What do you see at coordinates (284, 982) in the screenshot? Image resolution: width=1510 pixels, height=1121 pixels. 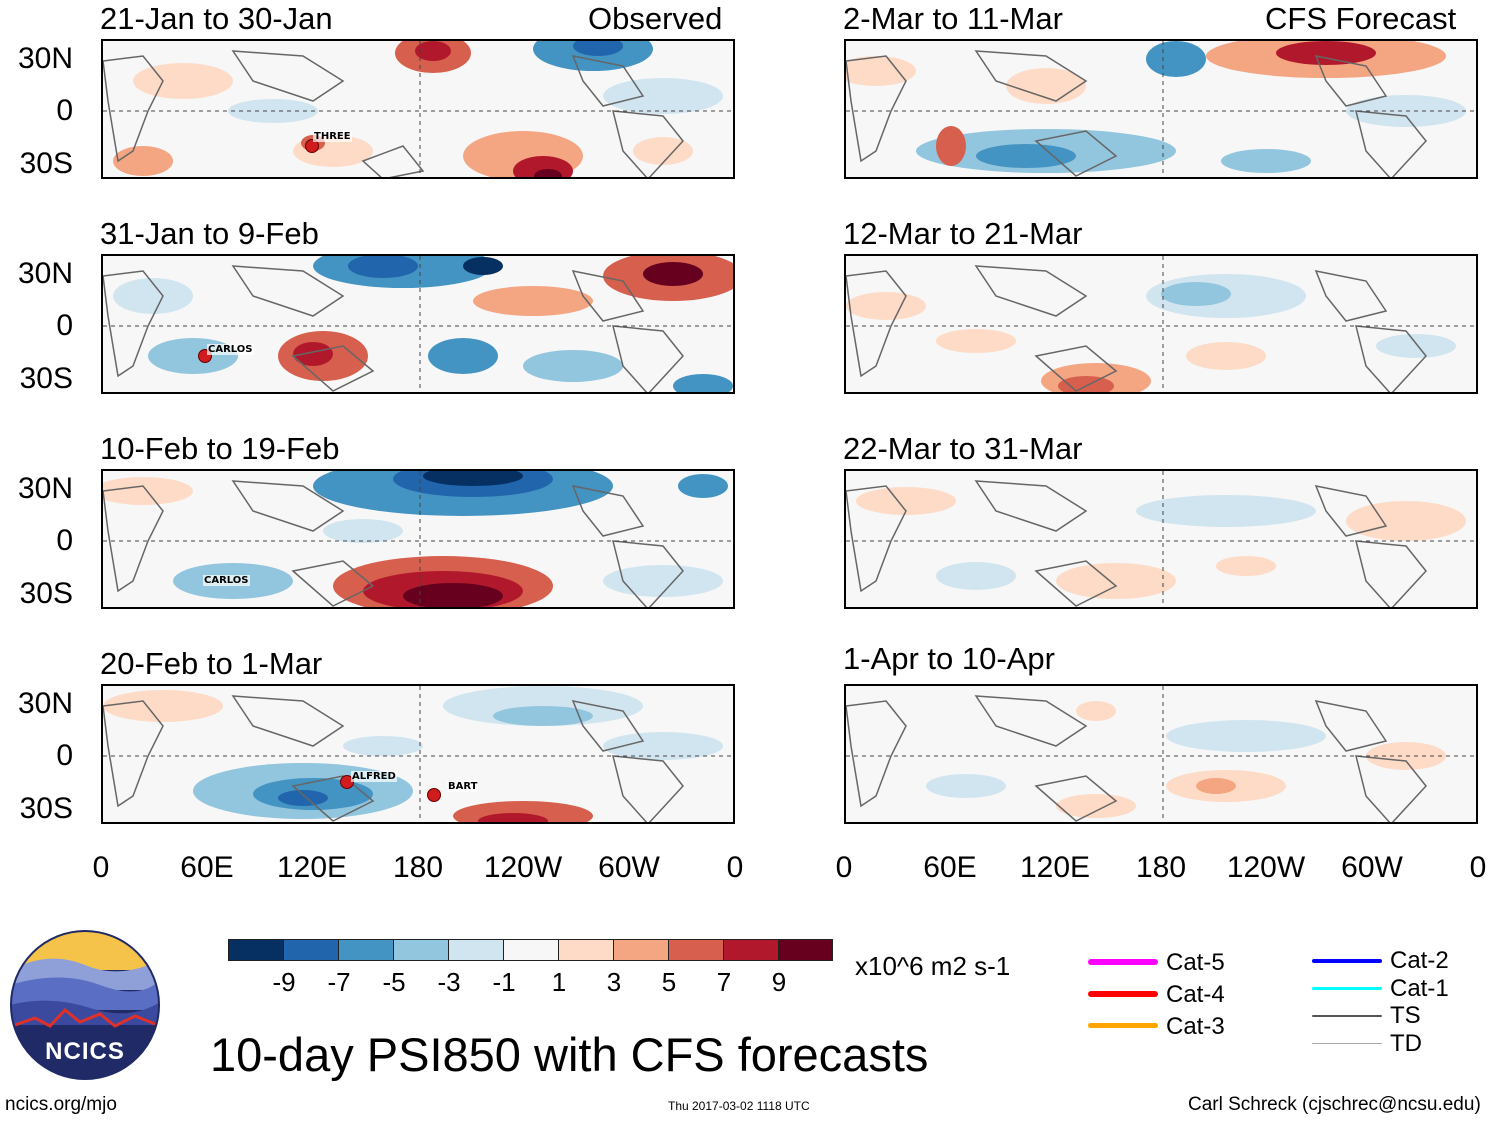 I see `colorbar-label: -9` at bounding box center [284, 982].